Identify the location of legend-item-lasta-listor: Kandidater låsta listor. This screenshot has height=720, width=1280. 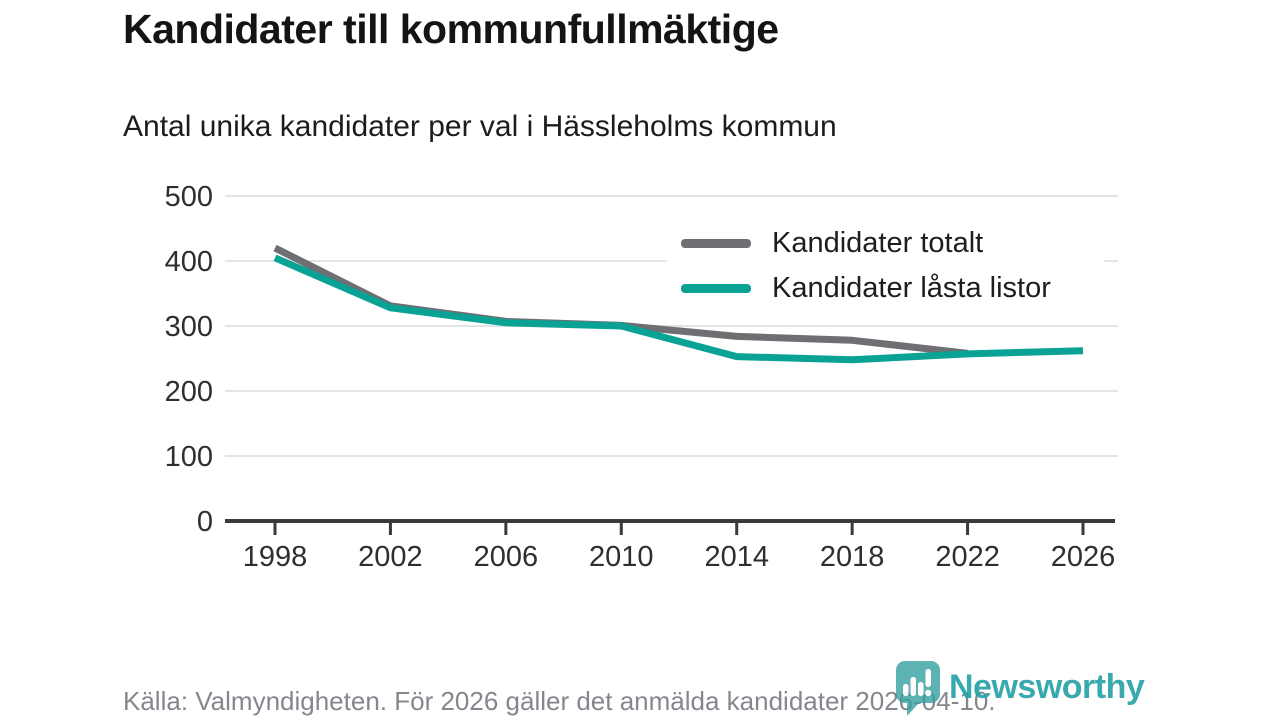
(885, 288).